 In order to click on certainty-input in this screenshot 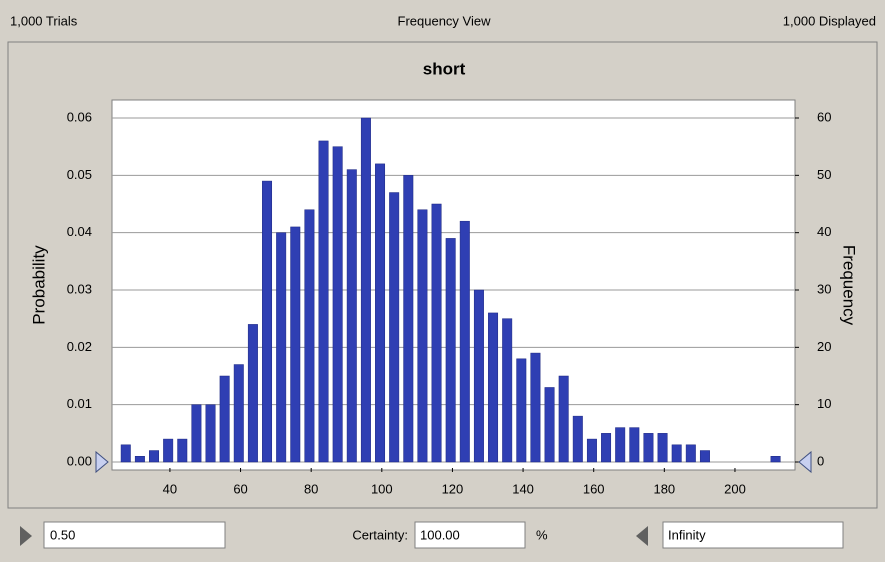, I will do `click(470, 535)`.